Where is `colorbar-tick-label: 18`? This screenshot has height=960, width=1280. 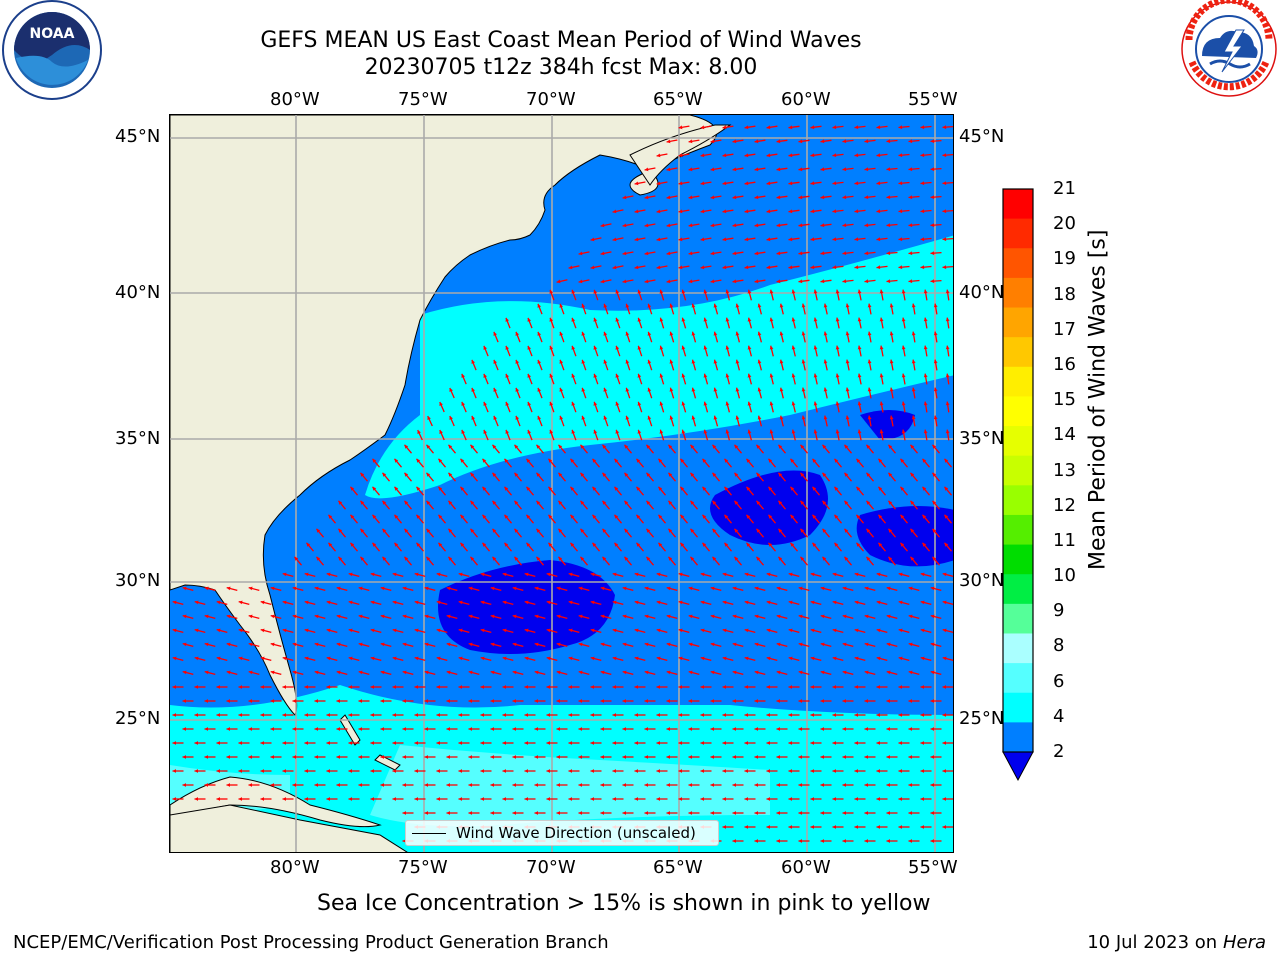
colorbar-tick-label: 18 is located at coordinates (1064, 294).